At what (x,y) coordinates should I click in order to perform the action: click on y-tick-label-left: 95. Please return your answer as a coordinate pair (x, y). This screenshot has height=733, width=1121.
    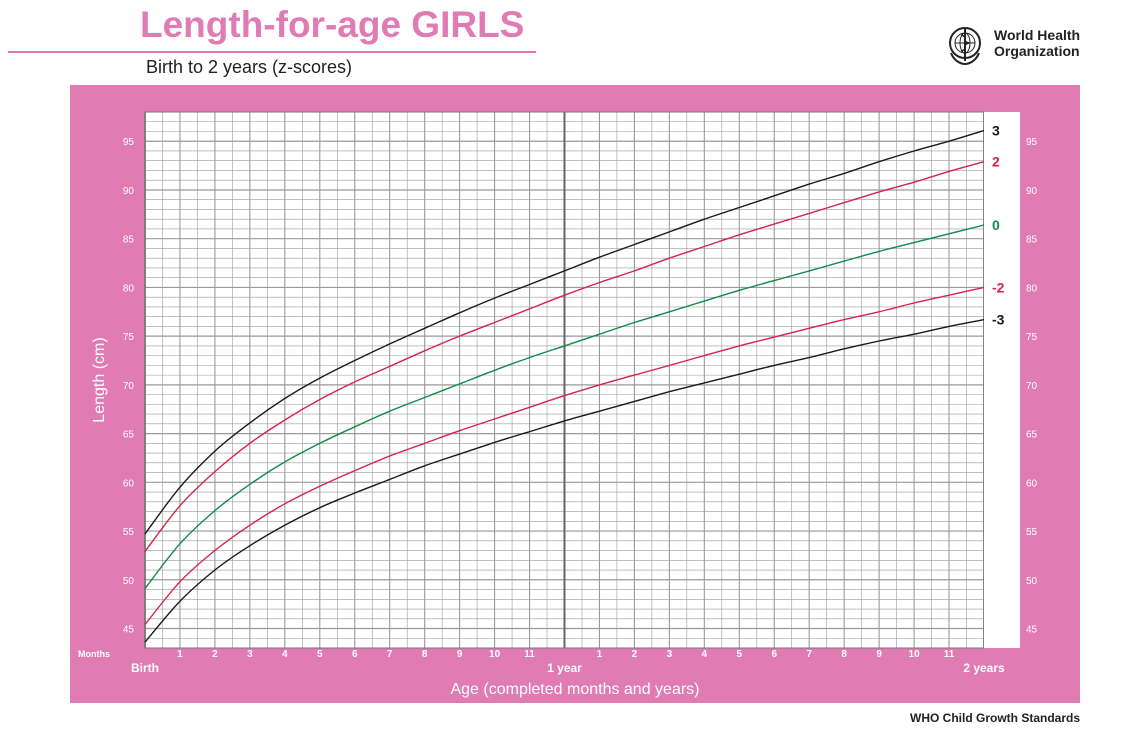
    Looking at the image, I should click on (129, 142).